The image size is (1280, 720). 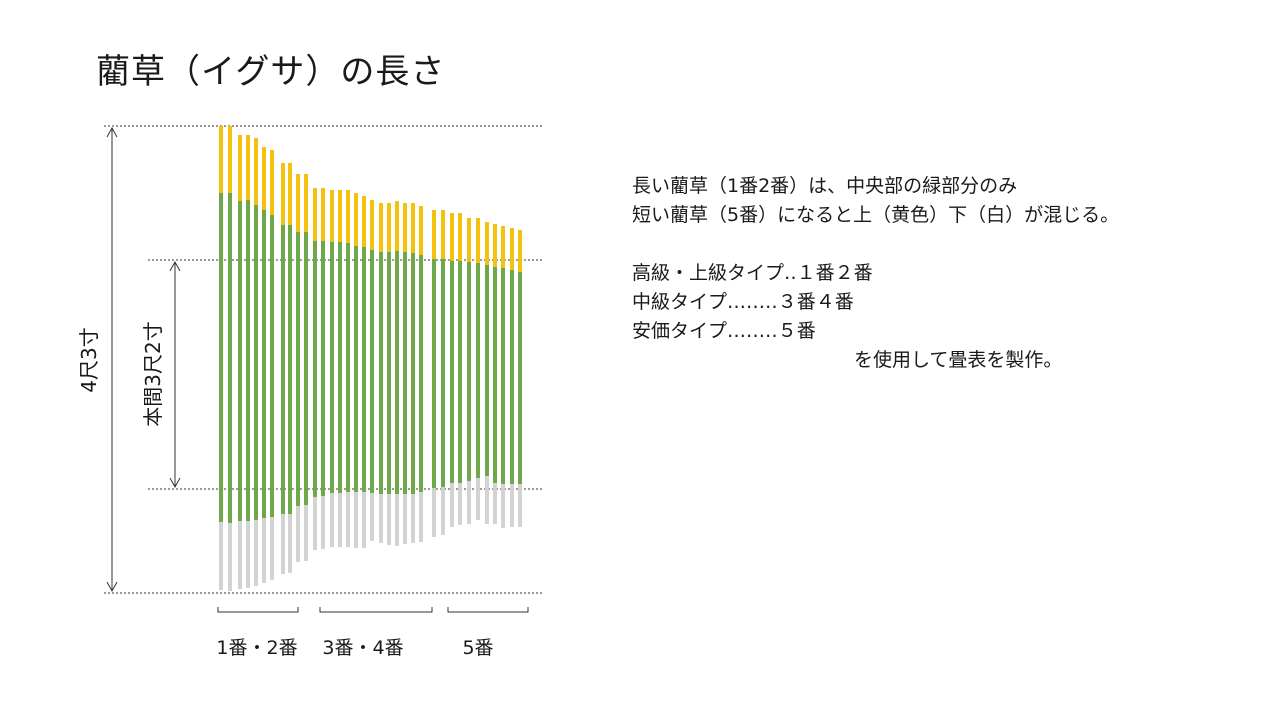 What do you see at coordinates (512, 377) in the screenshot?
I see `straw-35-middle-segment` at bounding box center [512, 377].